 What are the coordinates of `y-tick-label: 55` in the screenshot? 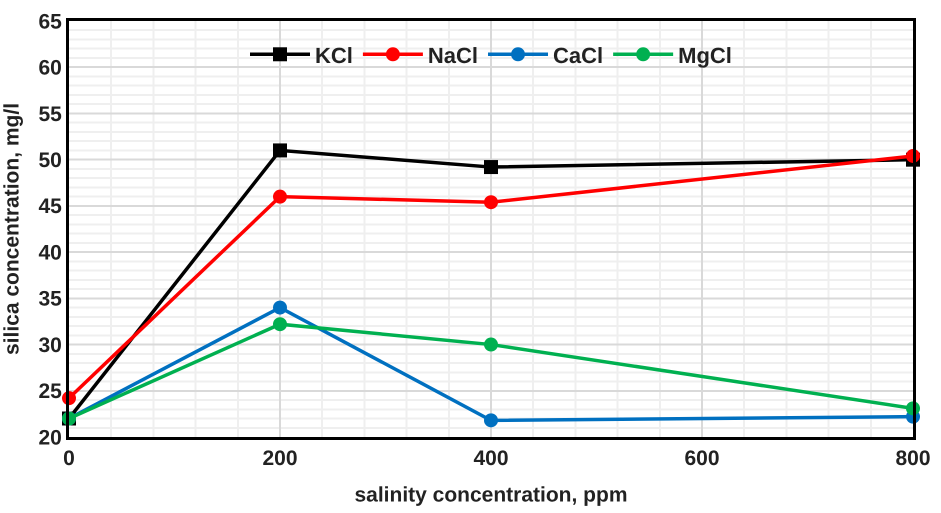 It's located at (50, 114).